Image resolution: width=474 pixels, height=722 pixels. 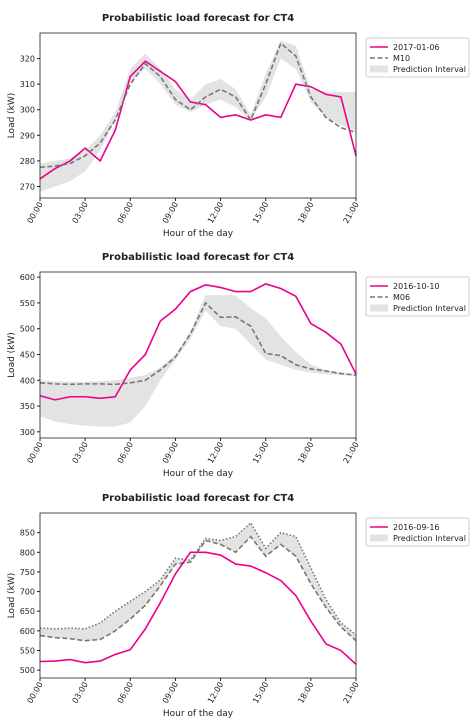 I want to click on legend-label: M10, so click(x=401, y=58).